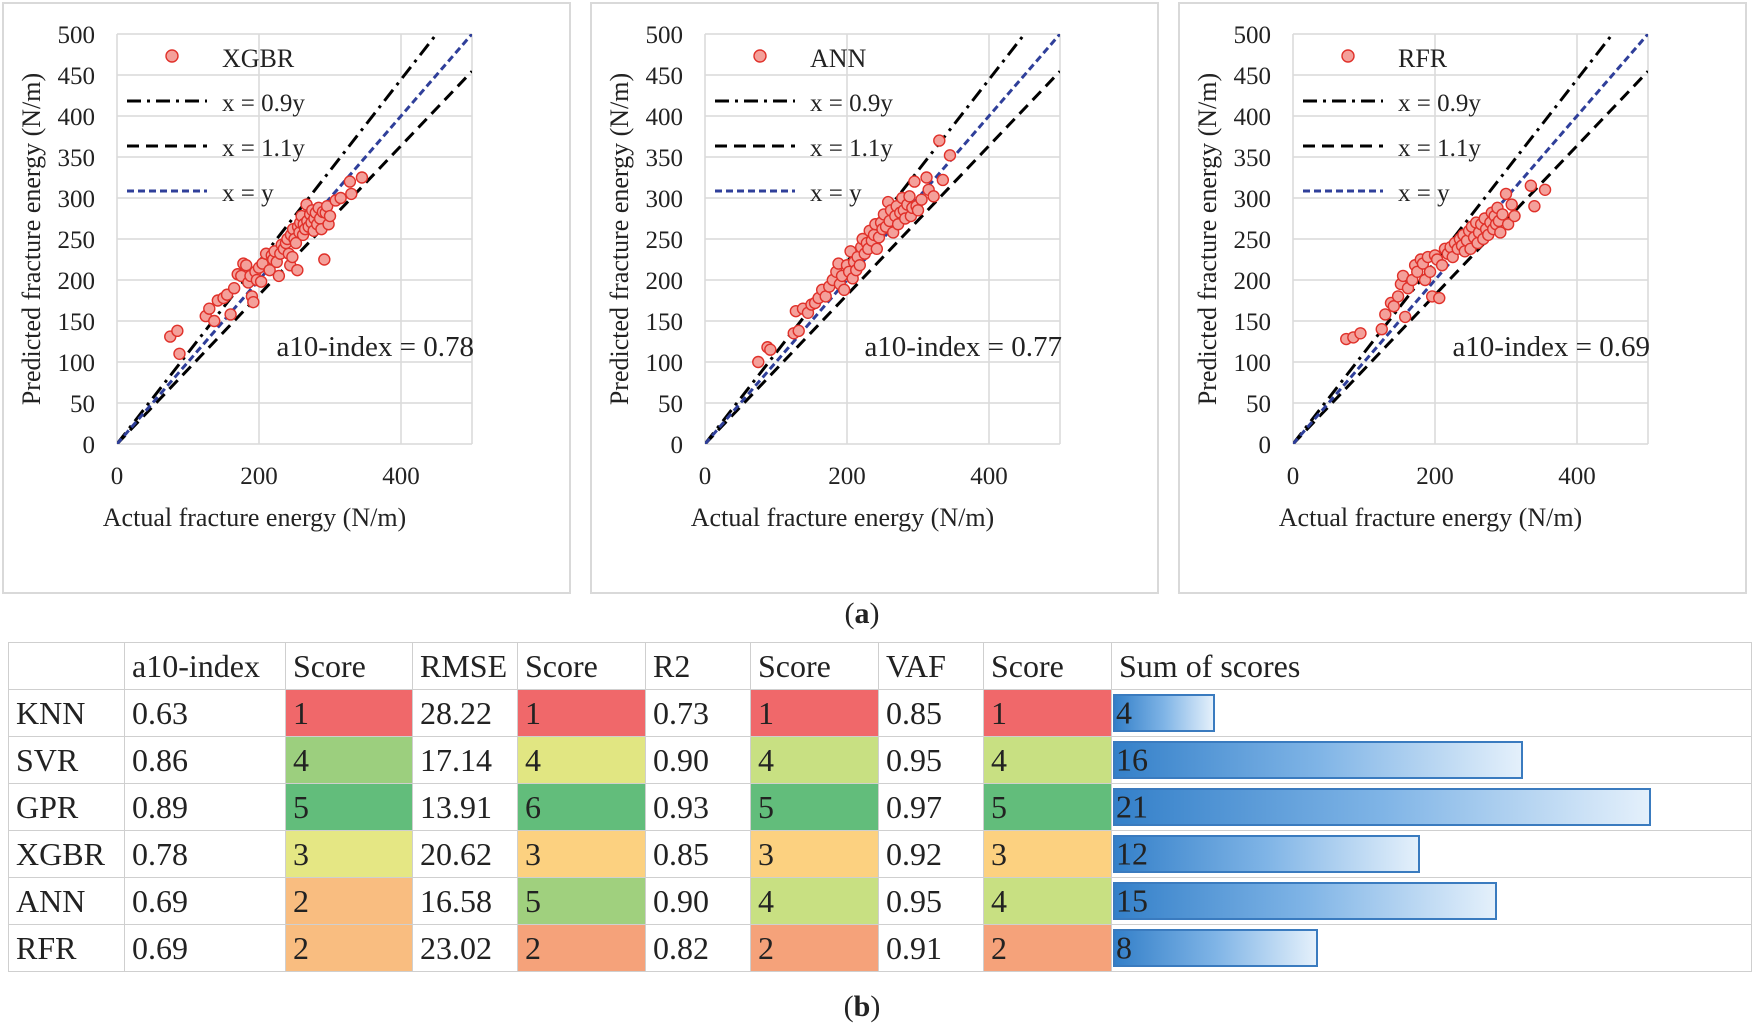 Image resolution: width=1755 pixels, height=1036 pixels. I want to click on column-header: RMSE, so click(465, 666).